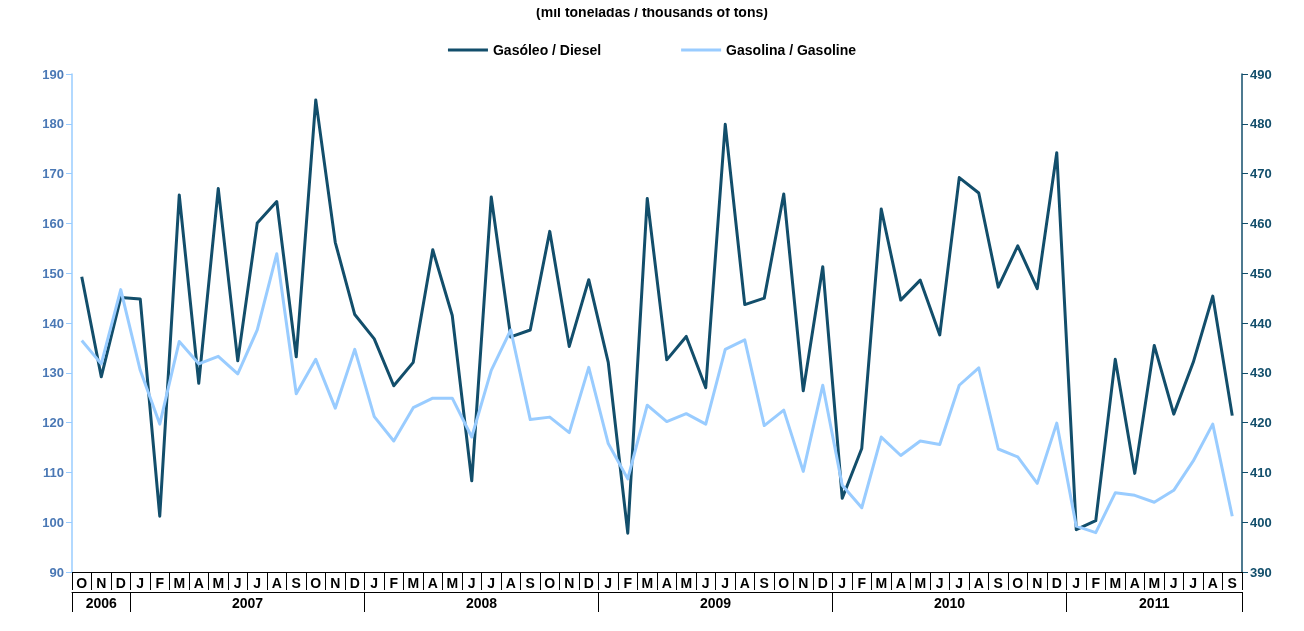 This screenshot has height=631, width=1304. What do you see at coordinates (547, 50) in the screenshot?
I see `legend-label: Gasóleo / Diesel` at bounding box center [547, 50].